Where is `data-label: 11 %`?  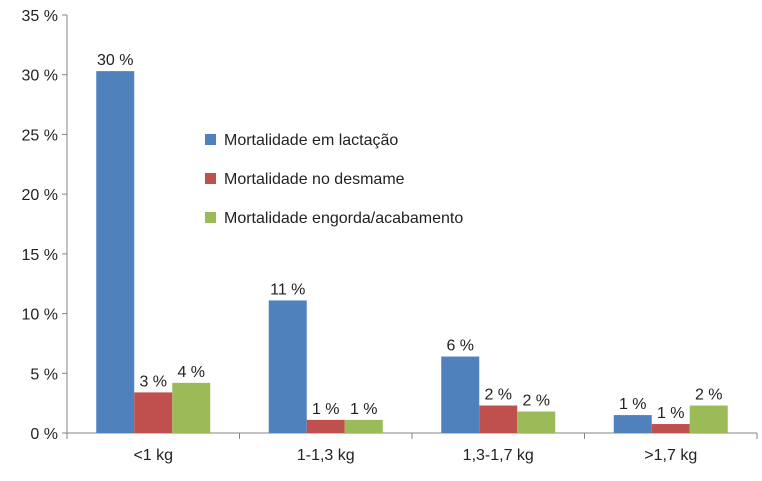
data-label: 11 % is located at coordinates (287, 289).